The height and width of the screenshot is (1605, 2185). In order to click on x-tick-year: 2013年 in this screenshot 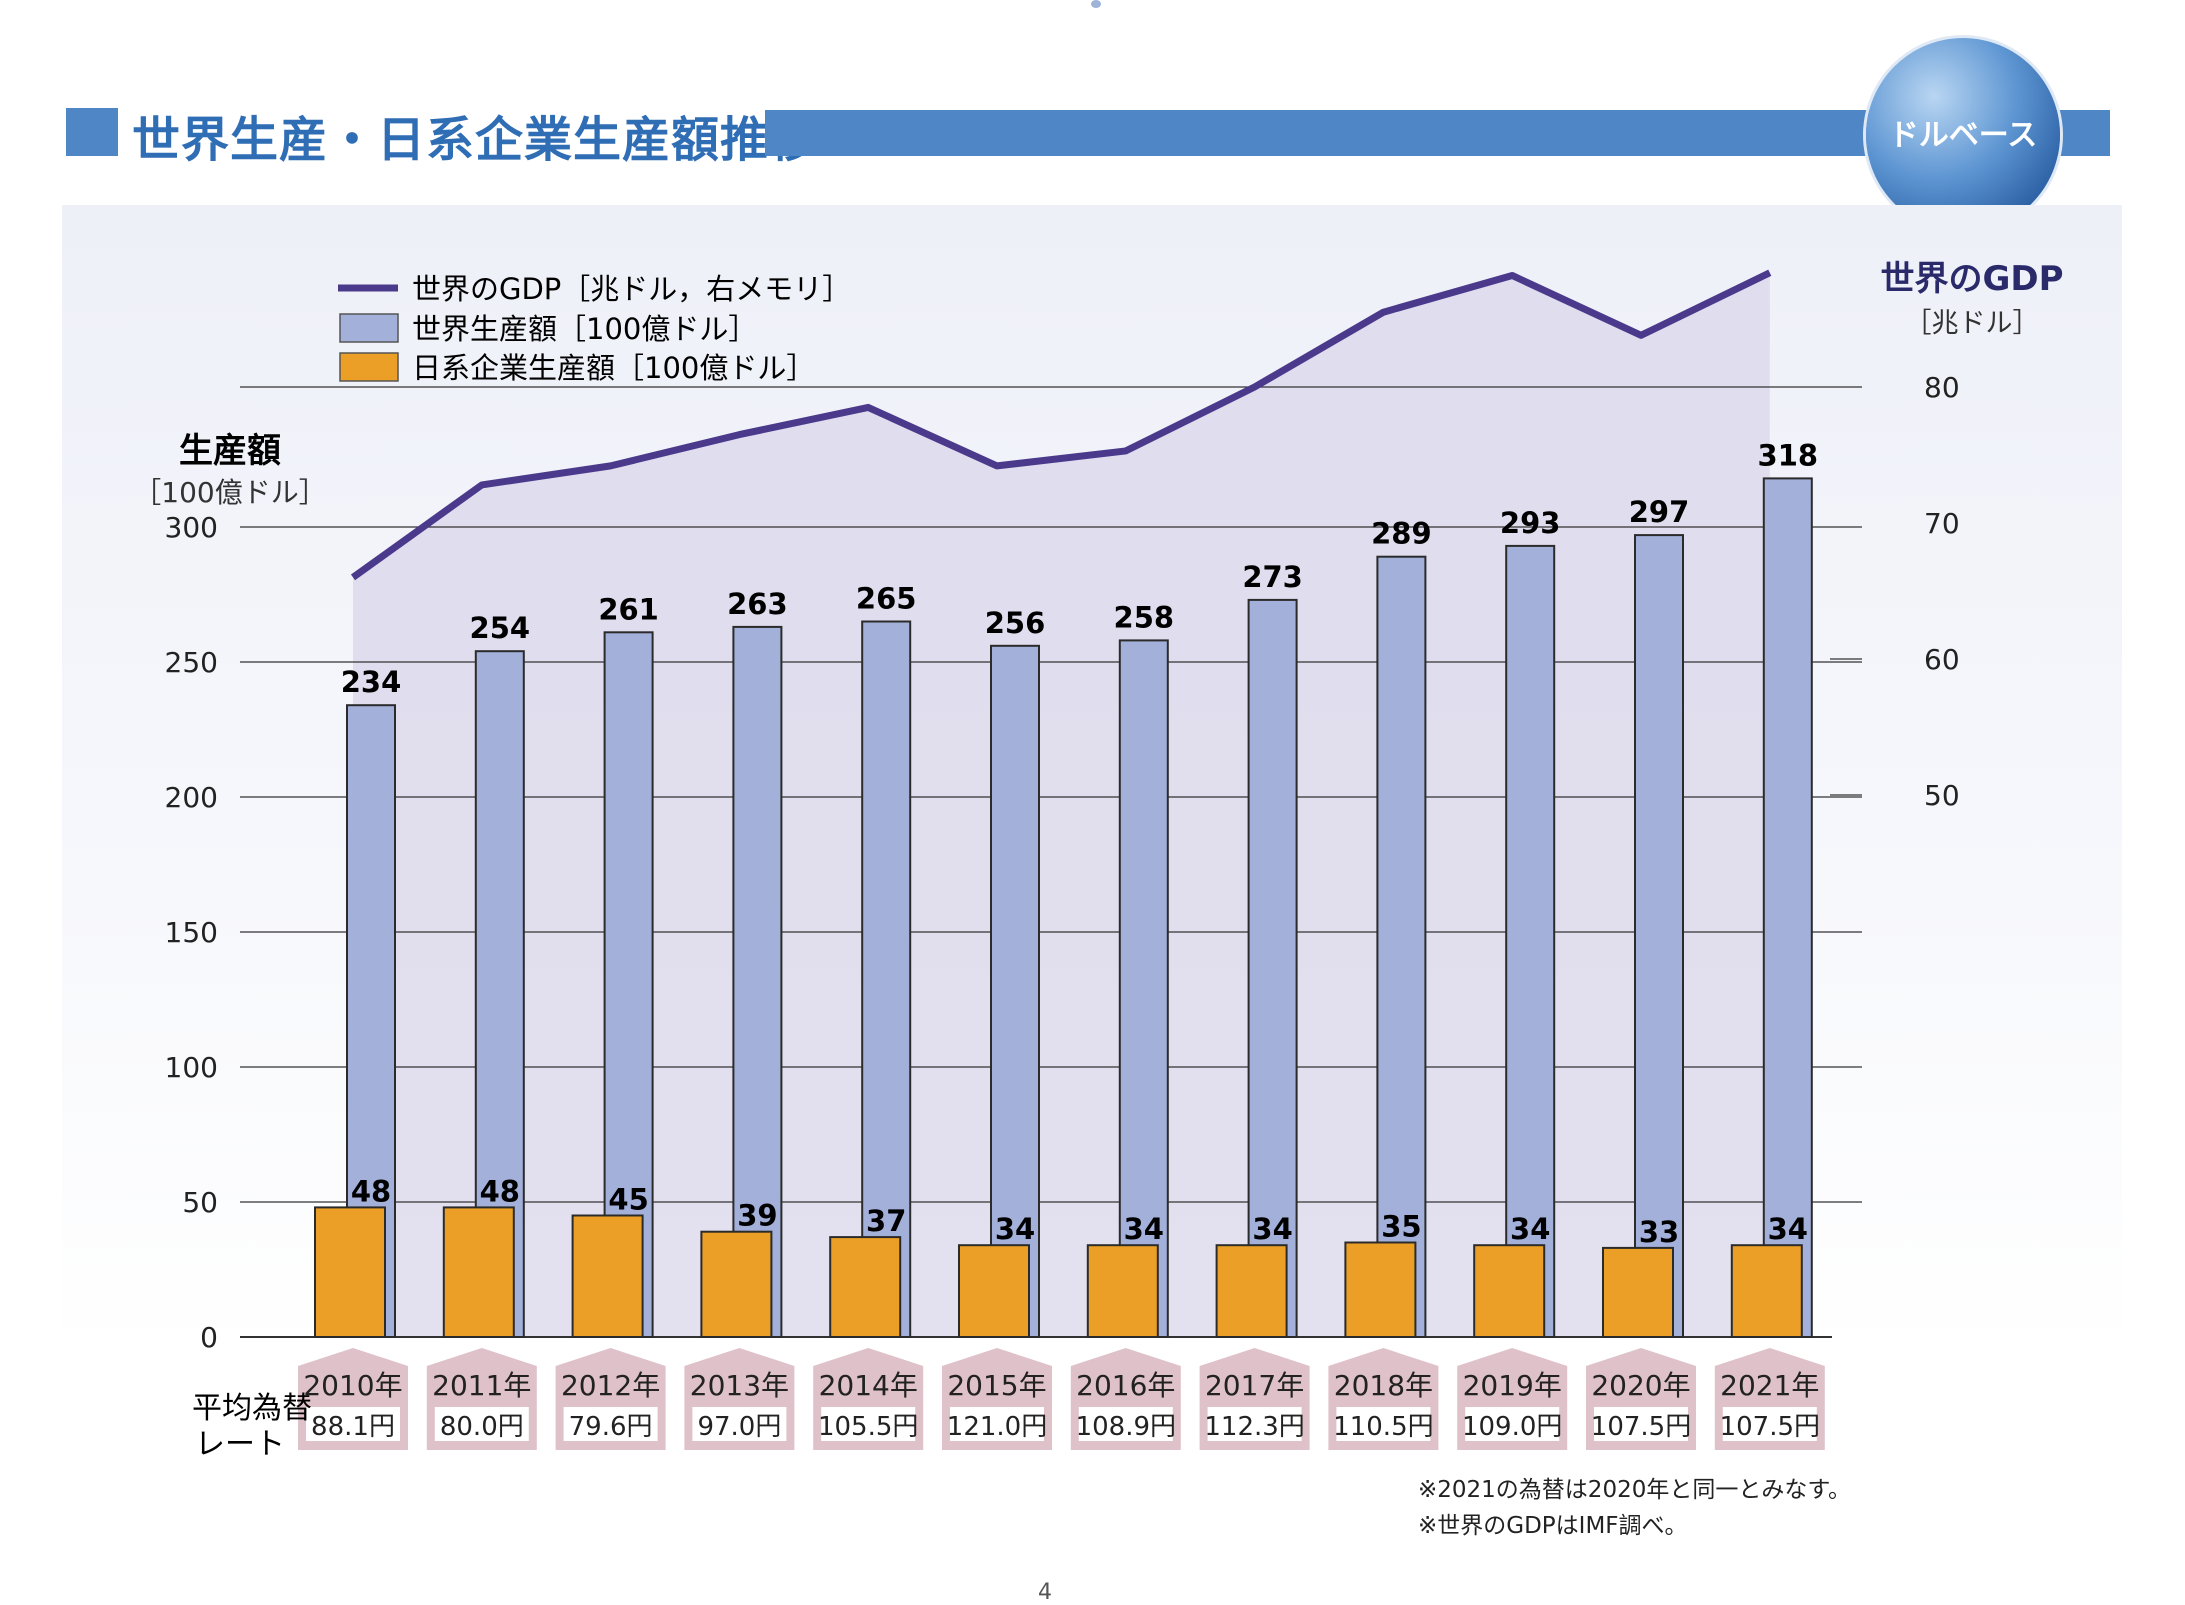, I will do `click(739, 1385)`.